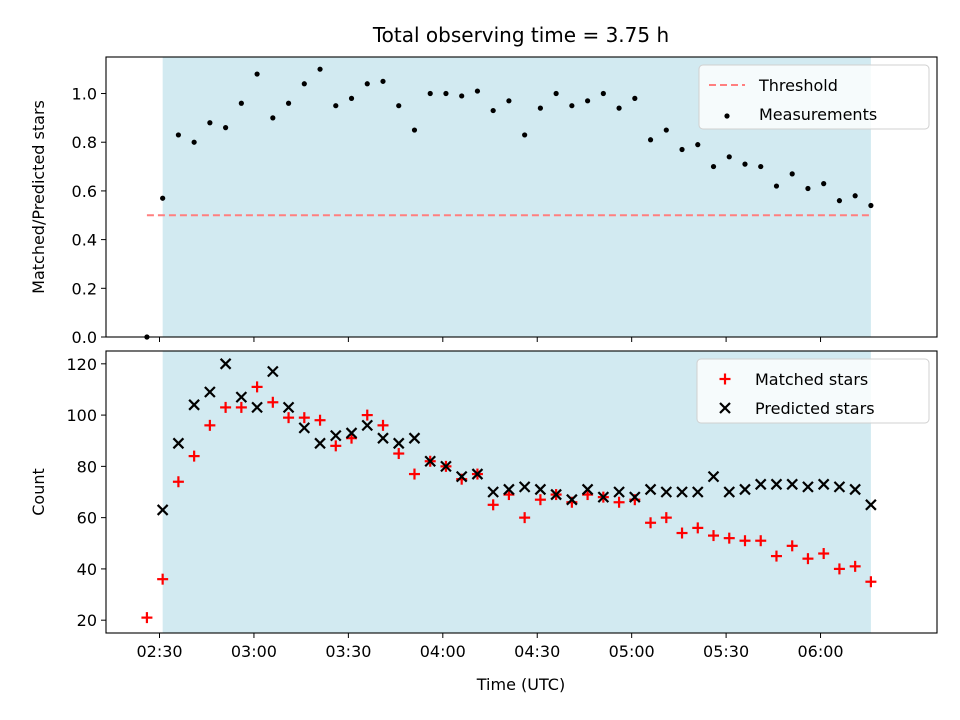 Image resolution: width=960 pixels, height=720 pixels. Describe the element at coordinates (726, 651) in the screenshot. I see `x-tick-label: 05:30` at that location.